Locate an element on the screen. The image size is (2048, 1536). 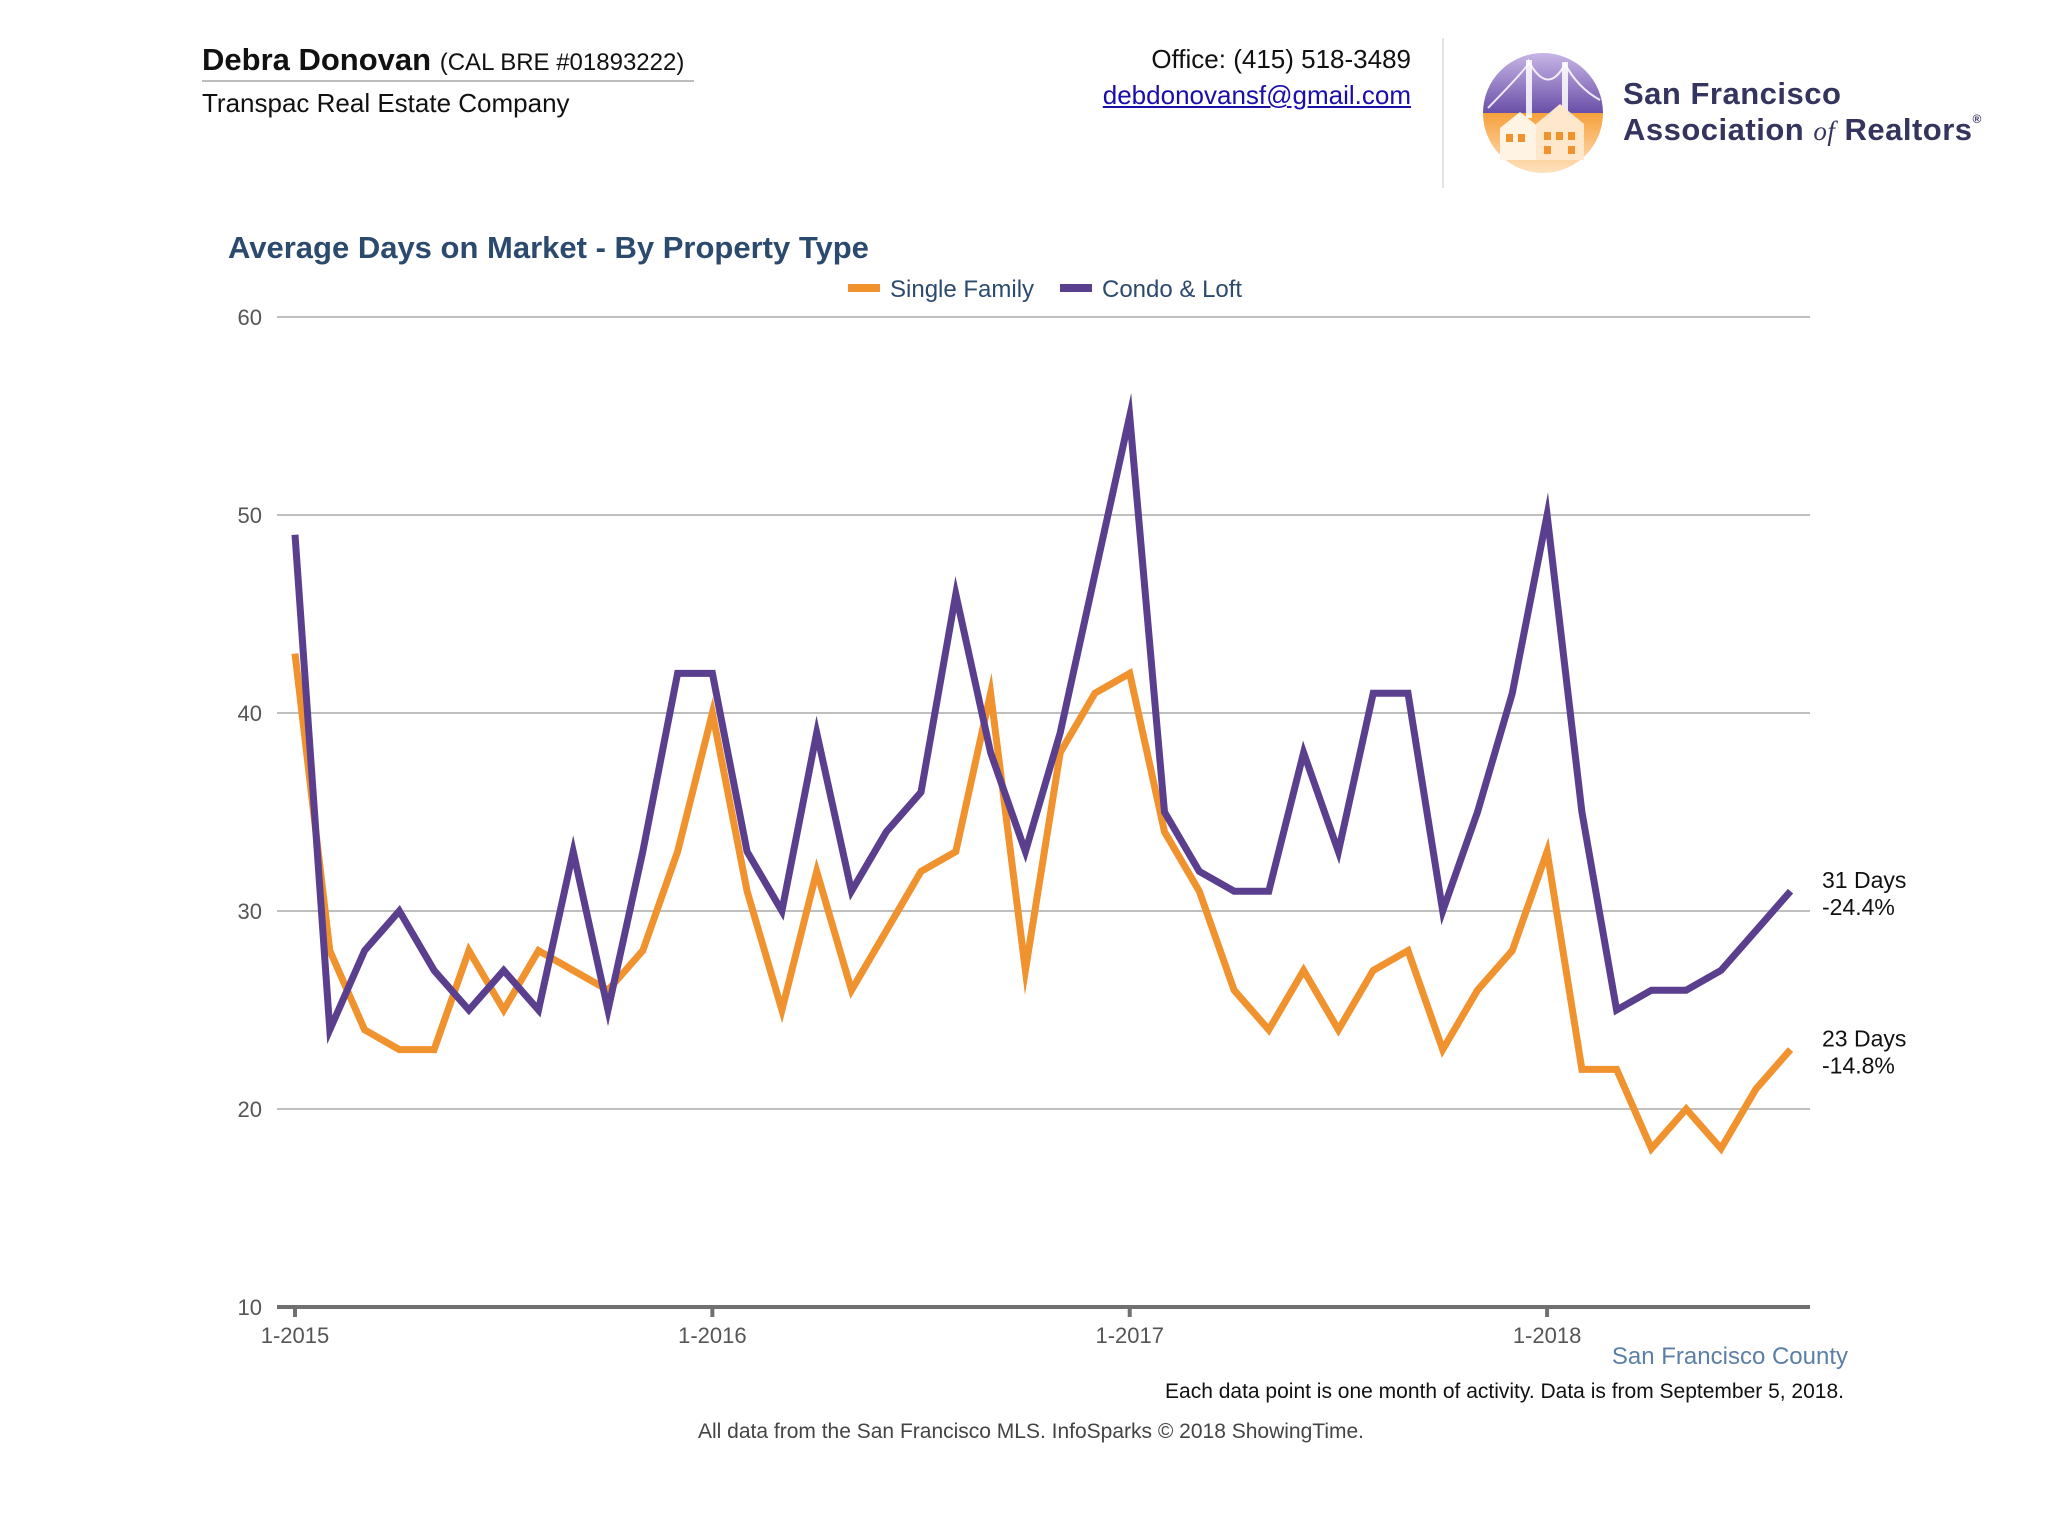
y-tick-label: 10 is located at coordinates (250, 1307).